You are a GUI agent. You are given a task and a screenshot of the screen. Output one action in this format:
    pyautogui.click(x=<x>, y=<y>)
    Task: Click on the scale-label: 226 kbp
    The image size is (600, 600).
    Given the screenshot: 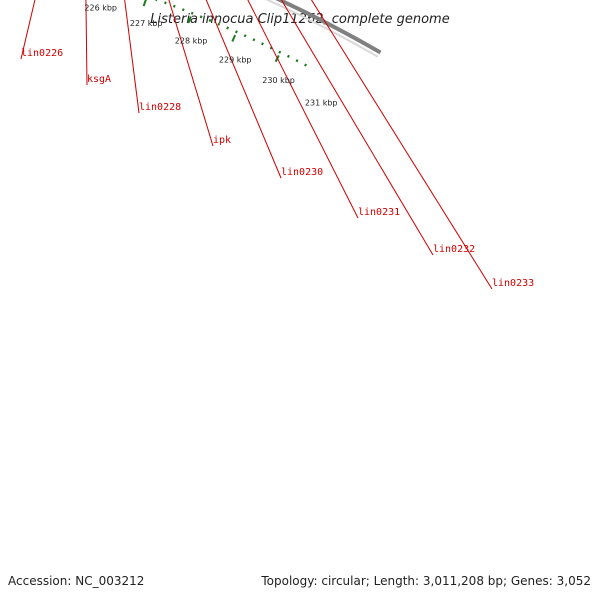 What is the action you would take?
    pyautogui.click(x=100, y=7)
    